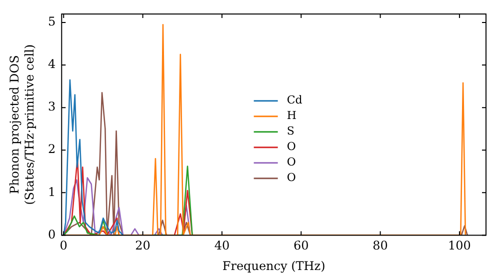  I want to click on x-tick-label: 80, so click(380, 245).